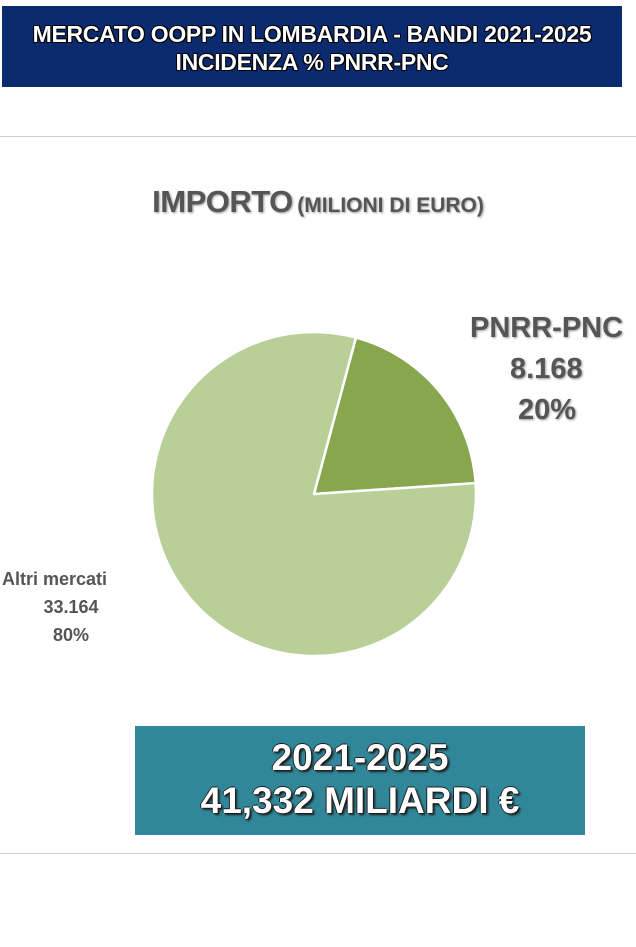  What do you see at coordinates (360, 757) in the screenshot?
I see `total-period: 2021-2025` at bounding box center [360, 757].